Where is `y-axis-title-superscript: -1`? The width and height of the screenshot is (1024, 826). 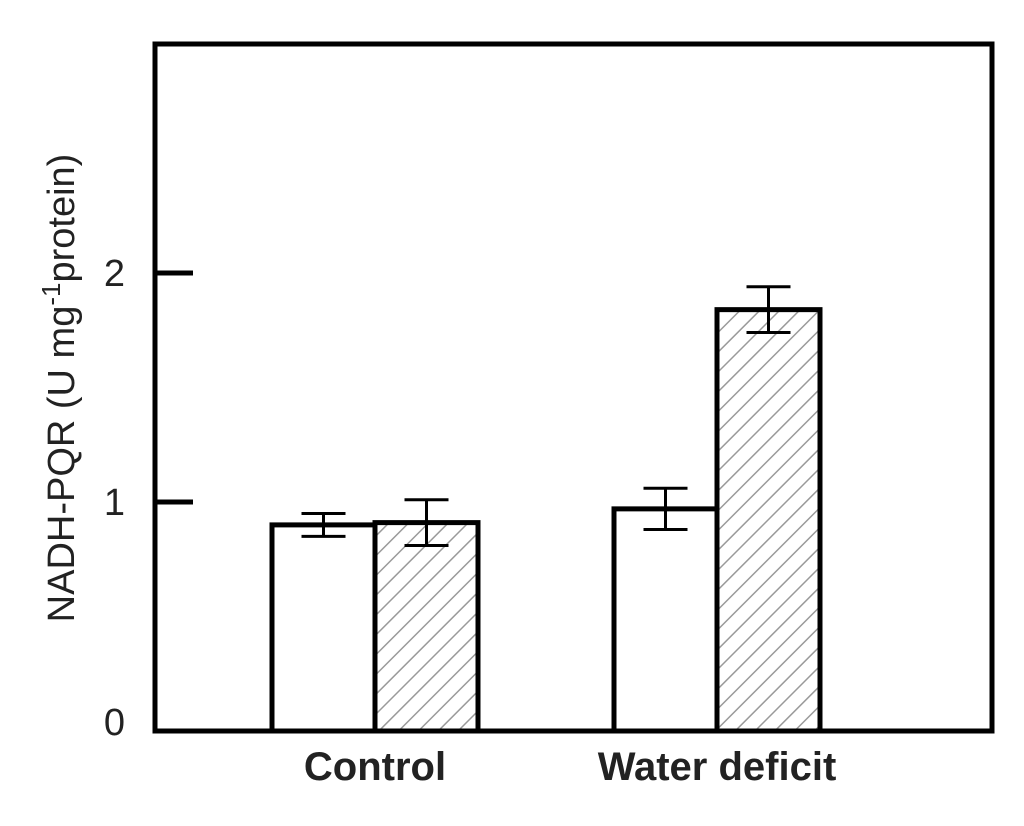 y-axis-title-superscript: -1 is located at coordinates (51, 294).